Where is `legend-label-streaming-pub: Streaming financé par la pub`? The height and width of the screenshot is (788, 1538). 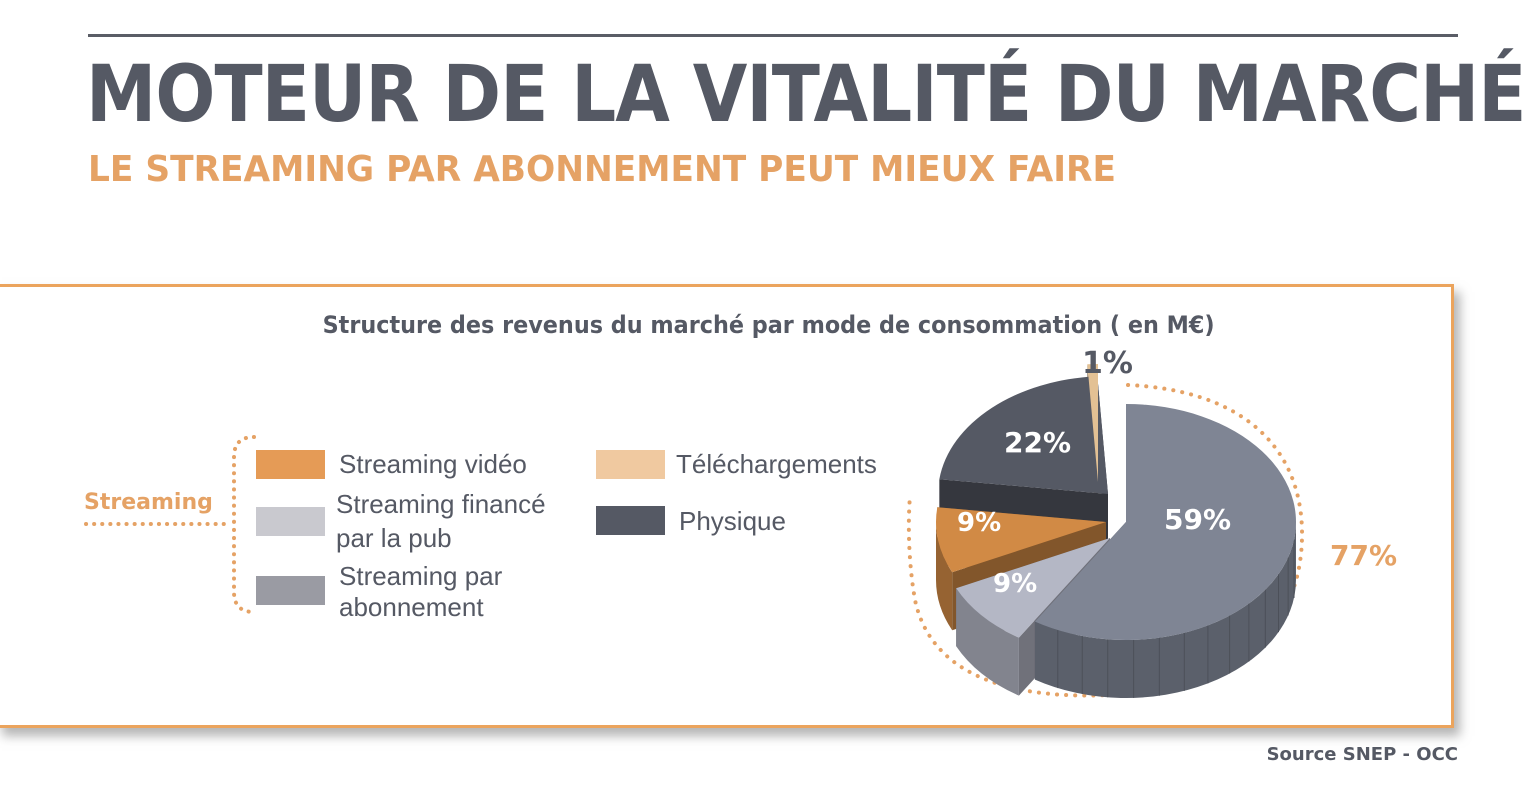
legend-label-streaming-pub: Streaming financé par la pub is located at coordinates (441, 521).